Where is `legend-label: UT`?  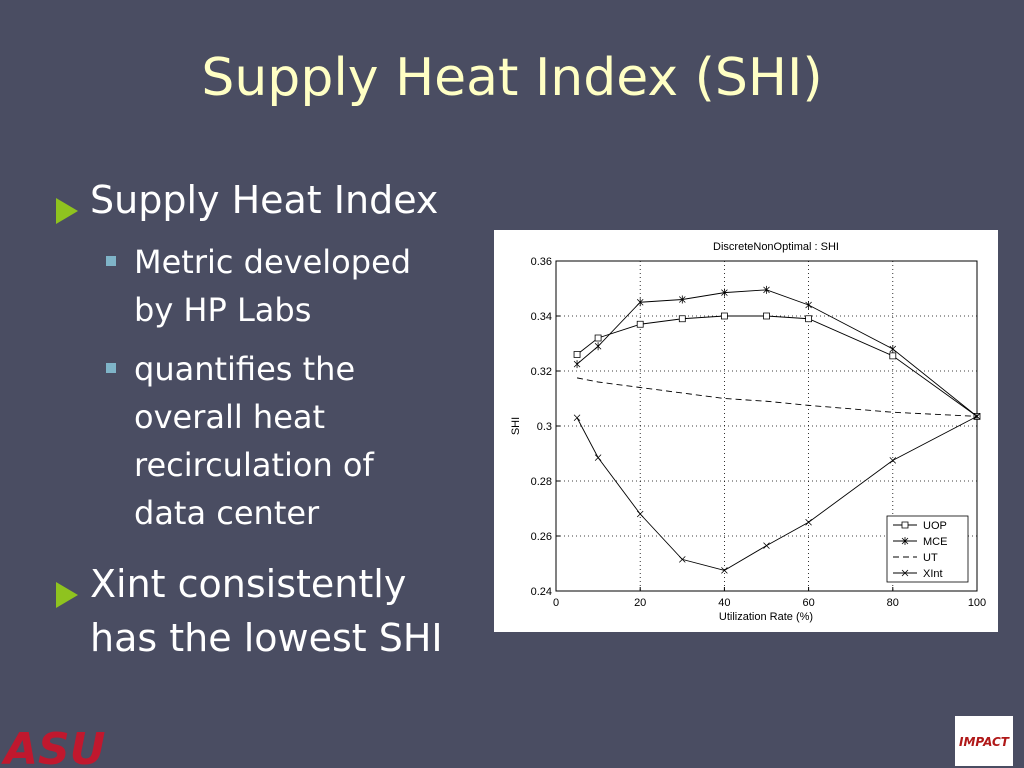
legend-label: UT is located at coordinates (930, 558).